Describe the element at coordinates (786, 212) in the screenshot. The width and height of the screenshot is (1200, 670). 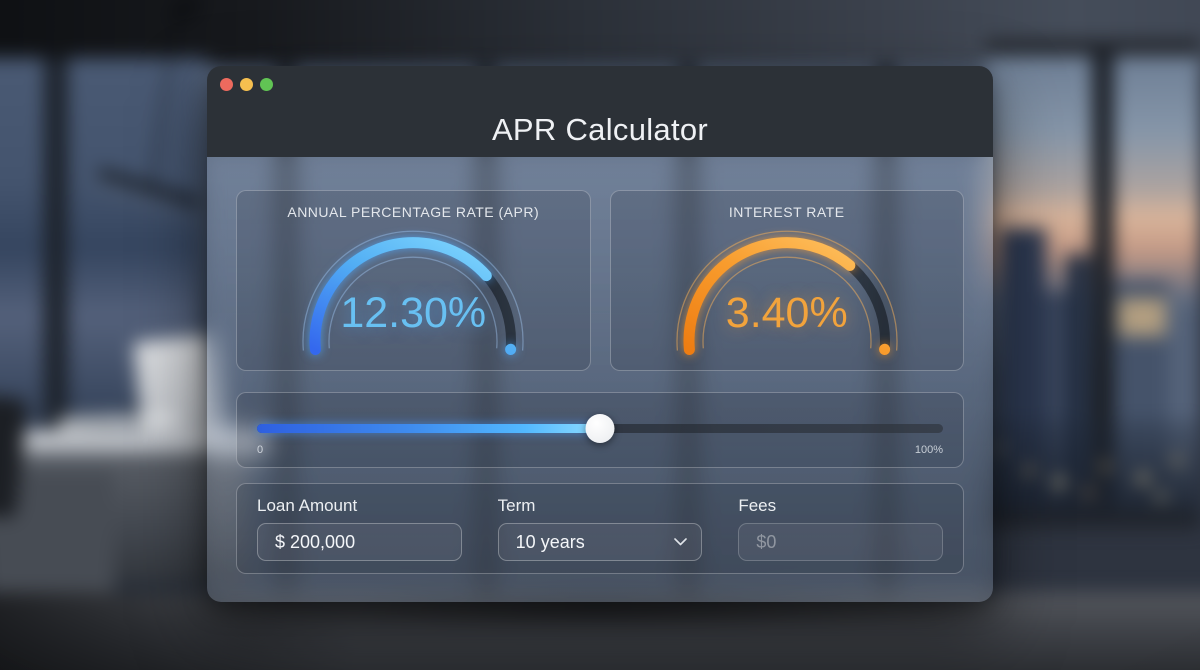
I see `interest-gauge-label: INTEREST RATE` at that location.